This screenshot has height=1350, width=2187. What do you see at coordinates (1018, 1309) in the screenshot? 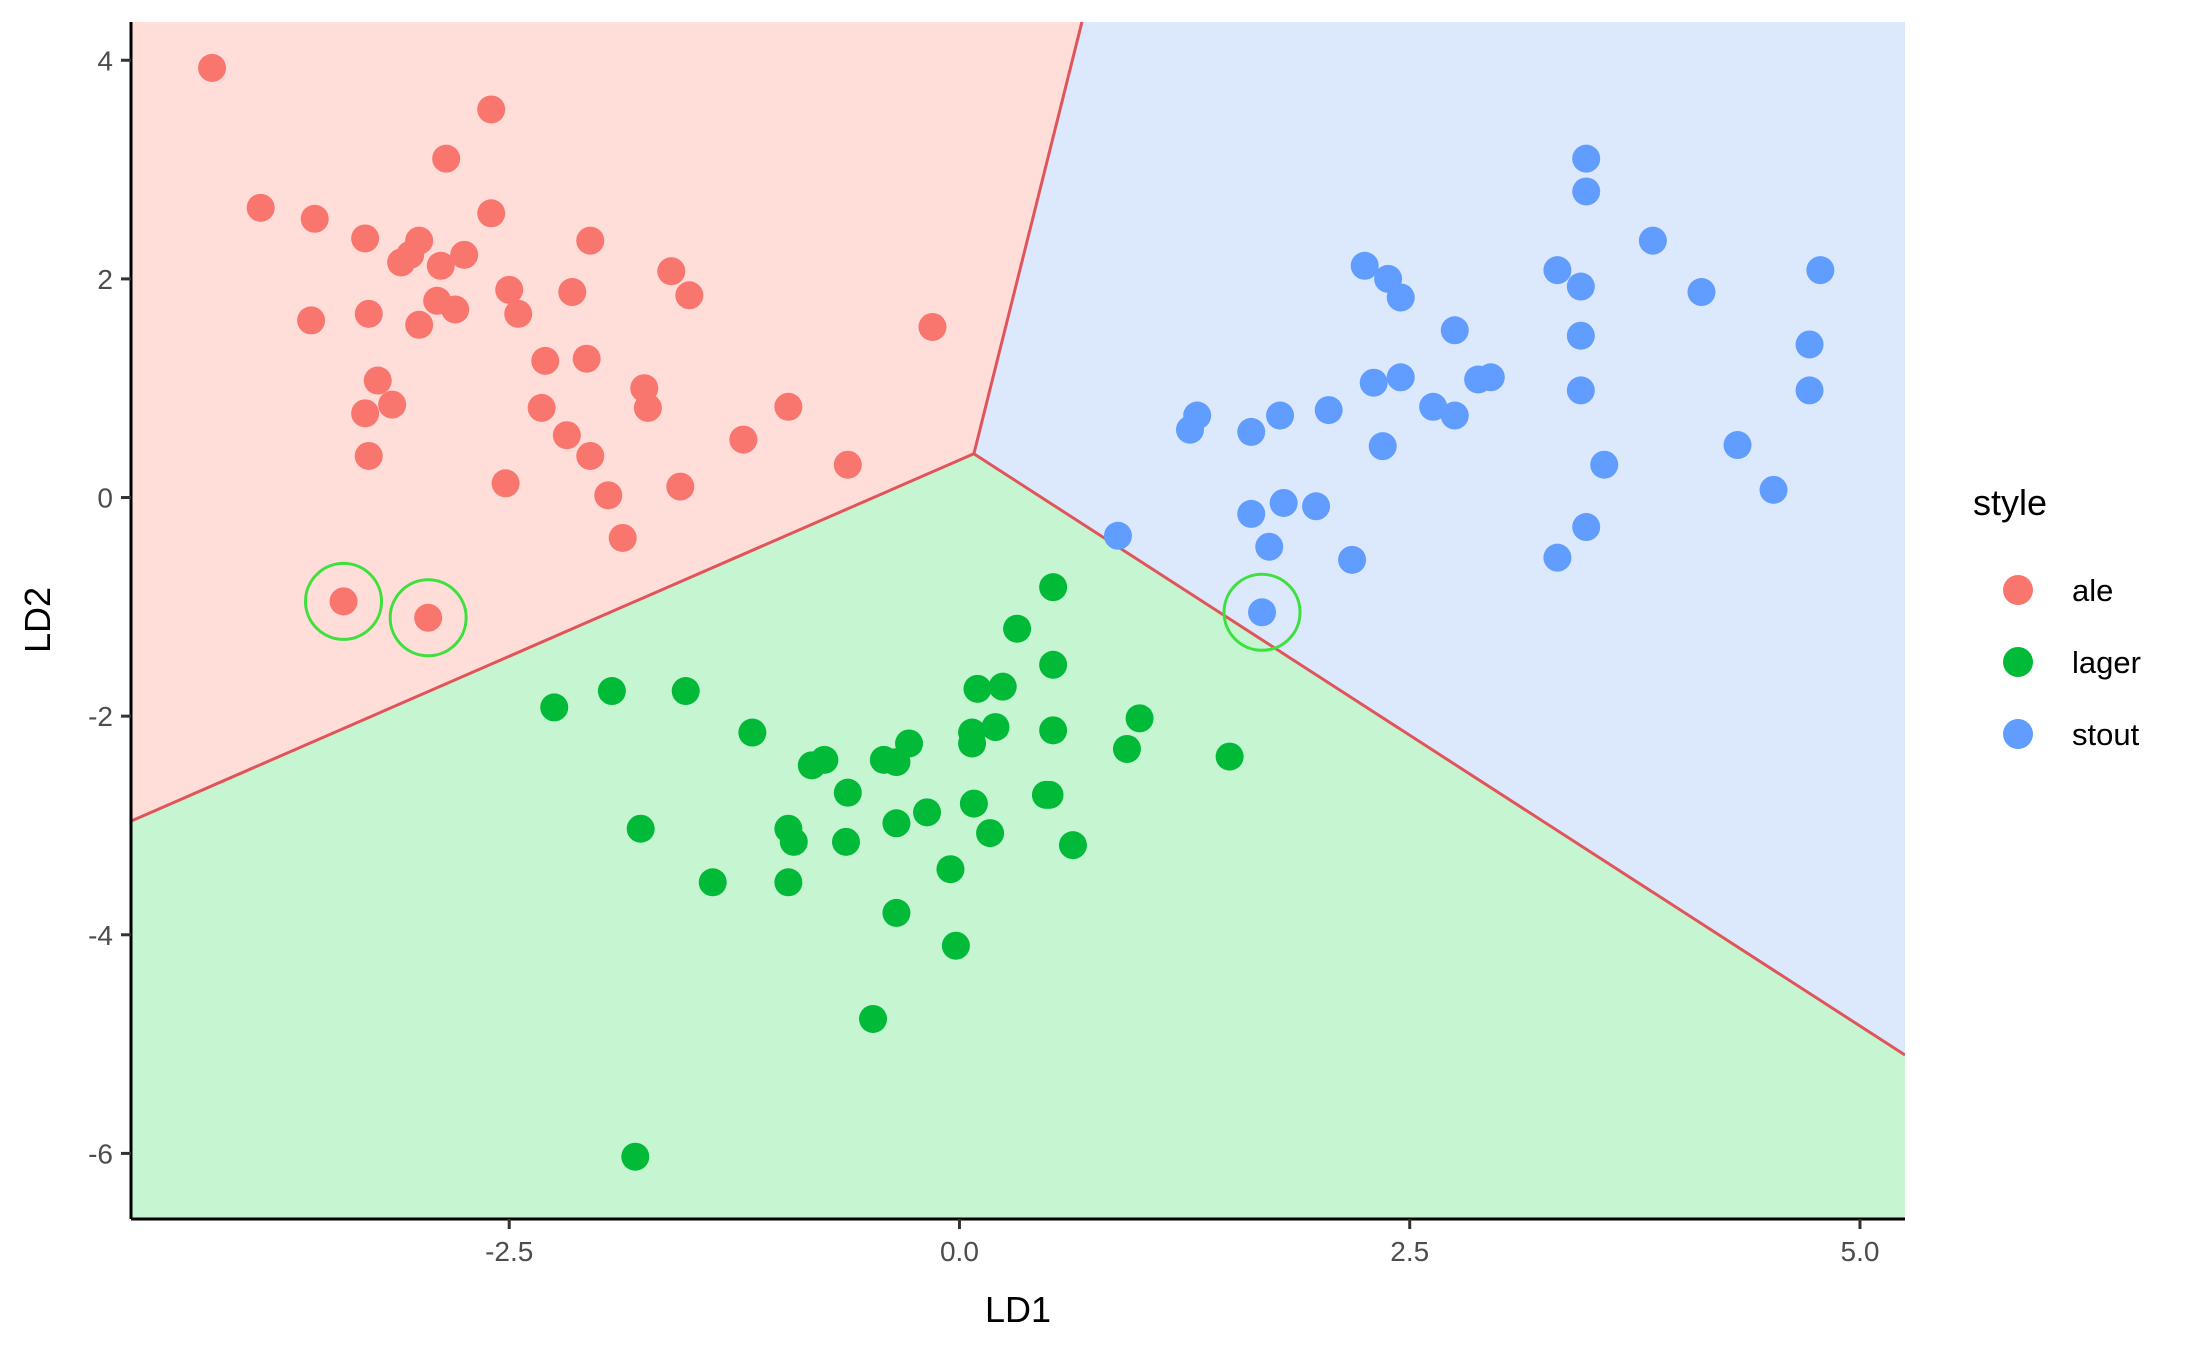
I see `x-axis-title: LD1` at bounding box center [1018, 1309].